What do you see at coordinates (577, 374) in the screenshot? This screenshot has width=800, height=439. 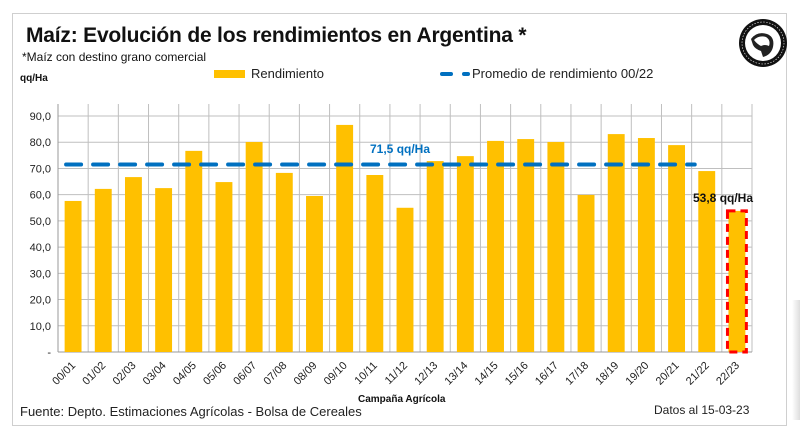 I see `x-tick-label: 17/18` at bounding box center [577, 374].